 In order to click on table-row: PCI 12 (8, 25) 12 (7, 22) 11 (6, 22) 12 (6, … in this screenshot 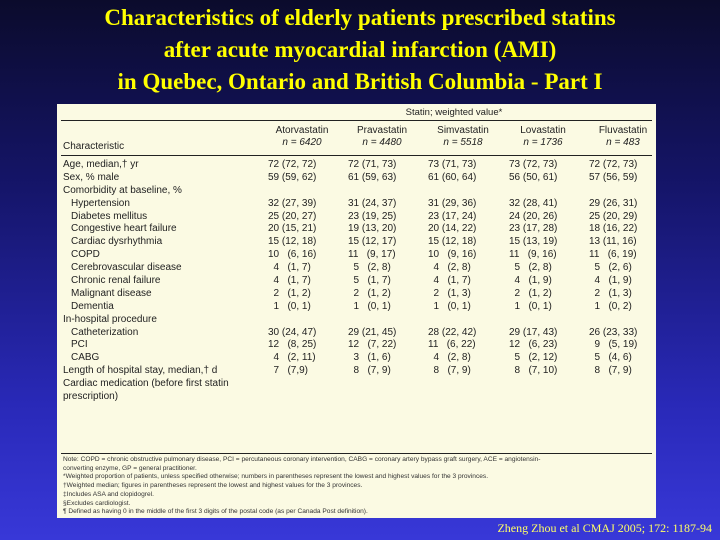, I will do `click(356, 345)`.